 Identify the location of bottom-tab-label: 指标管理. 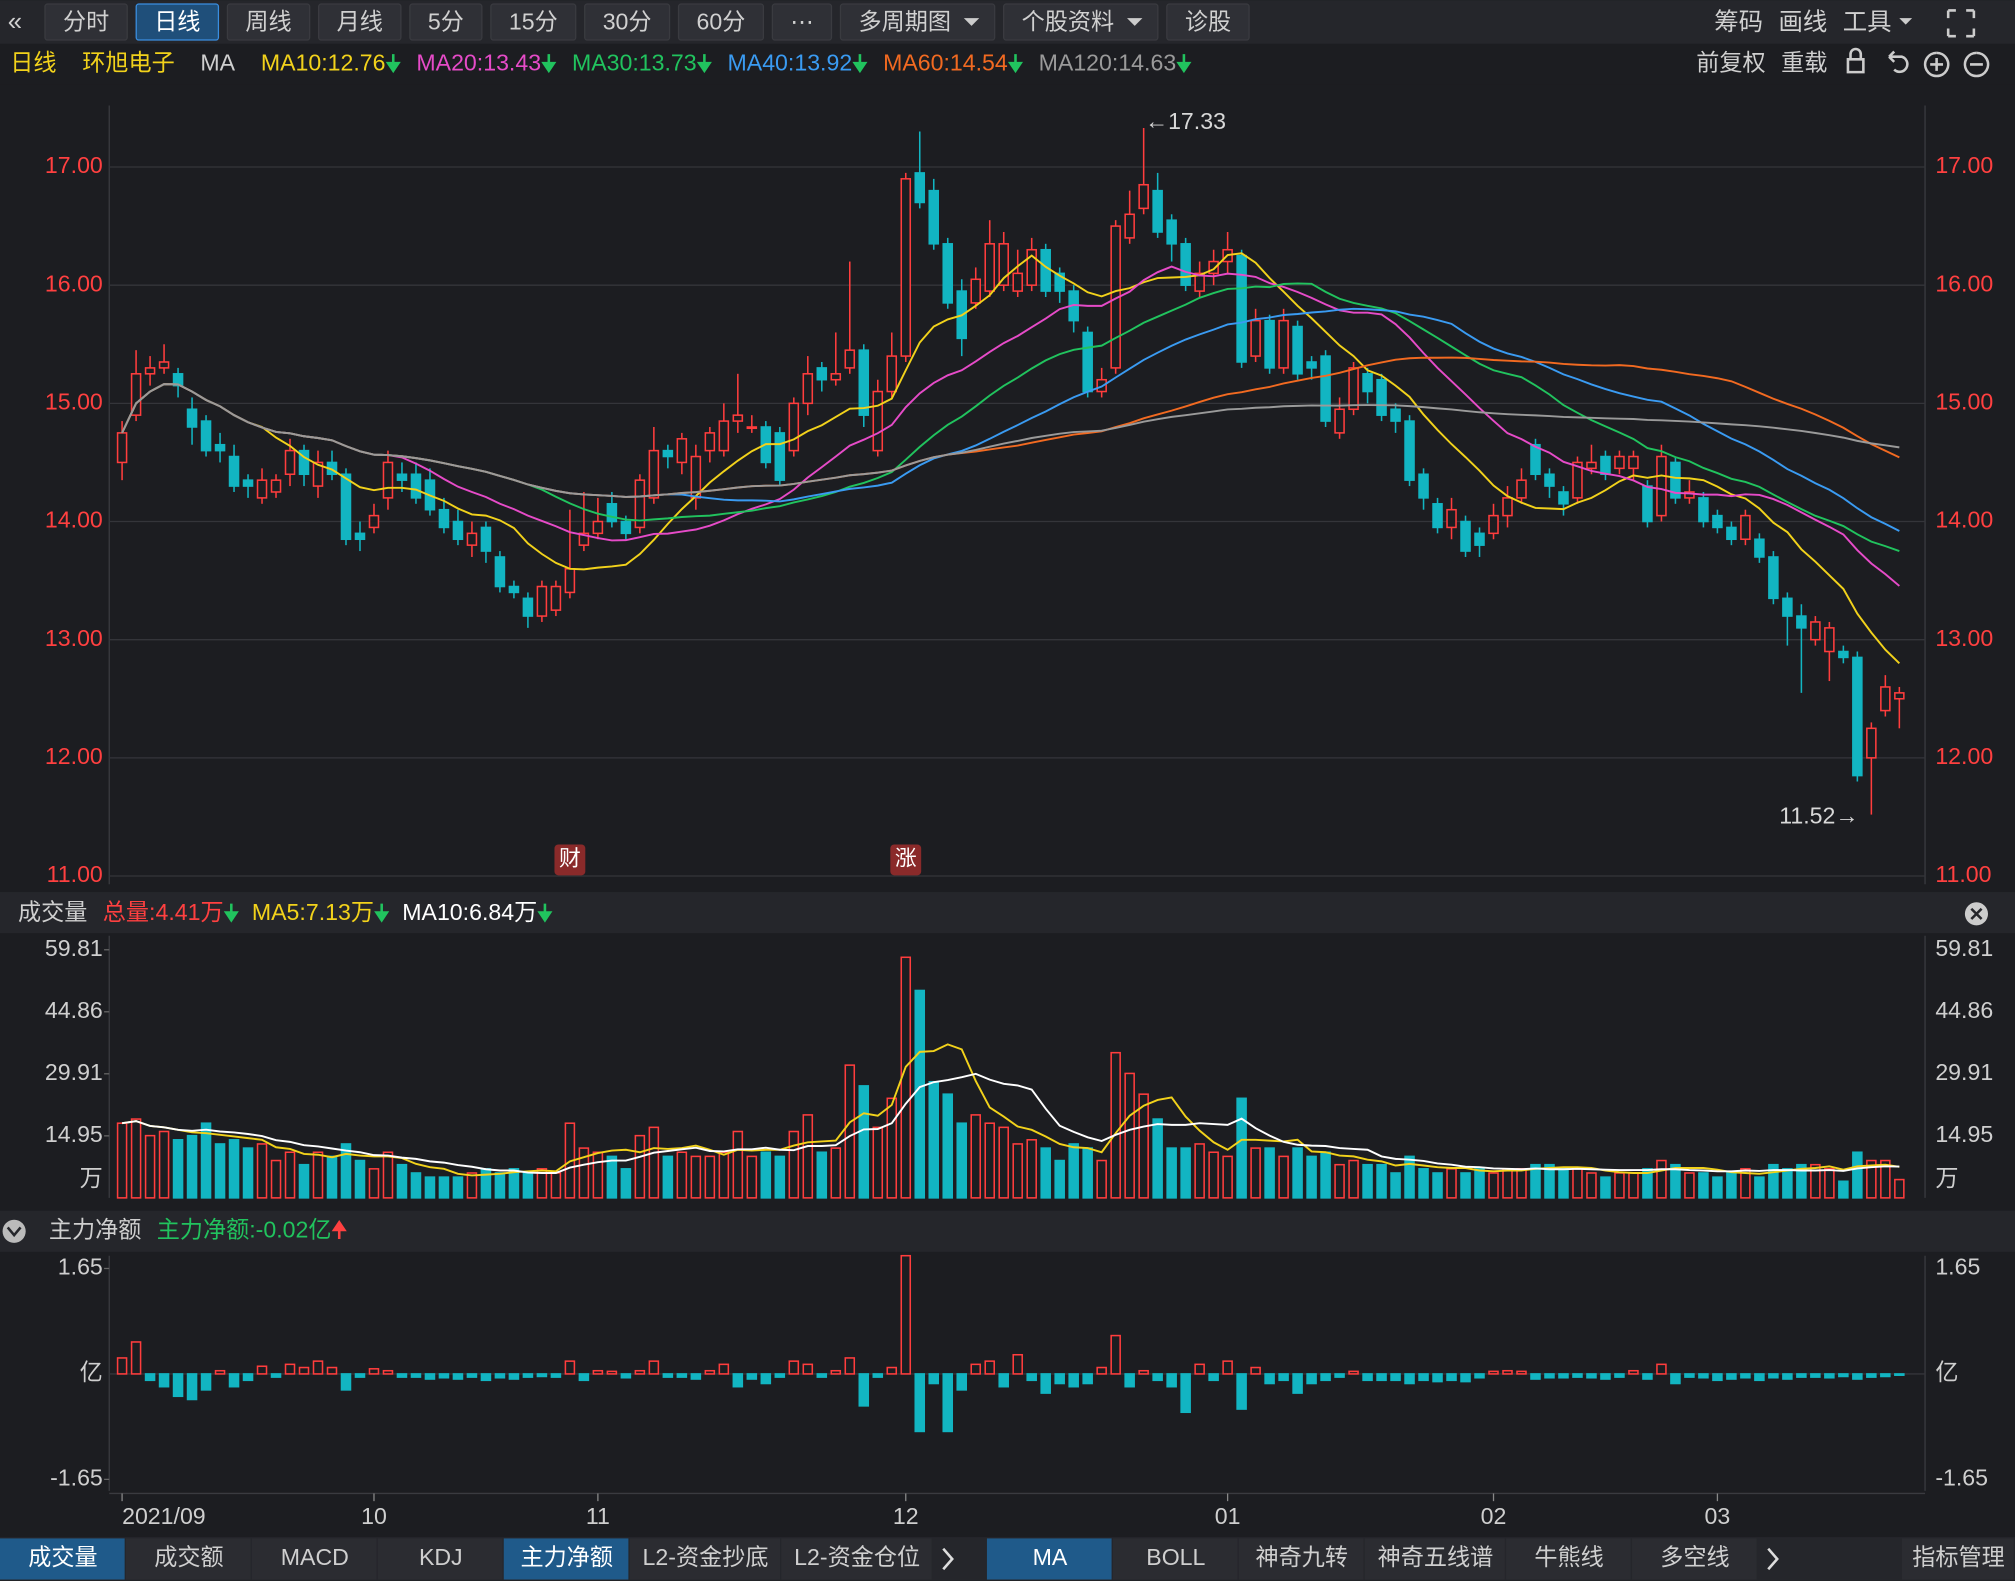
(1958, 1557).